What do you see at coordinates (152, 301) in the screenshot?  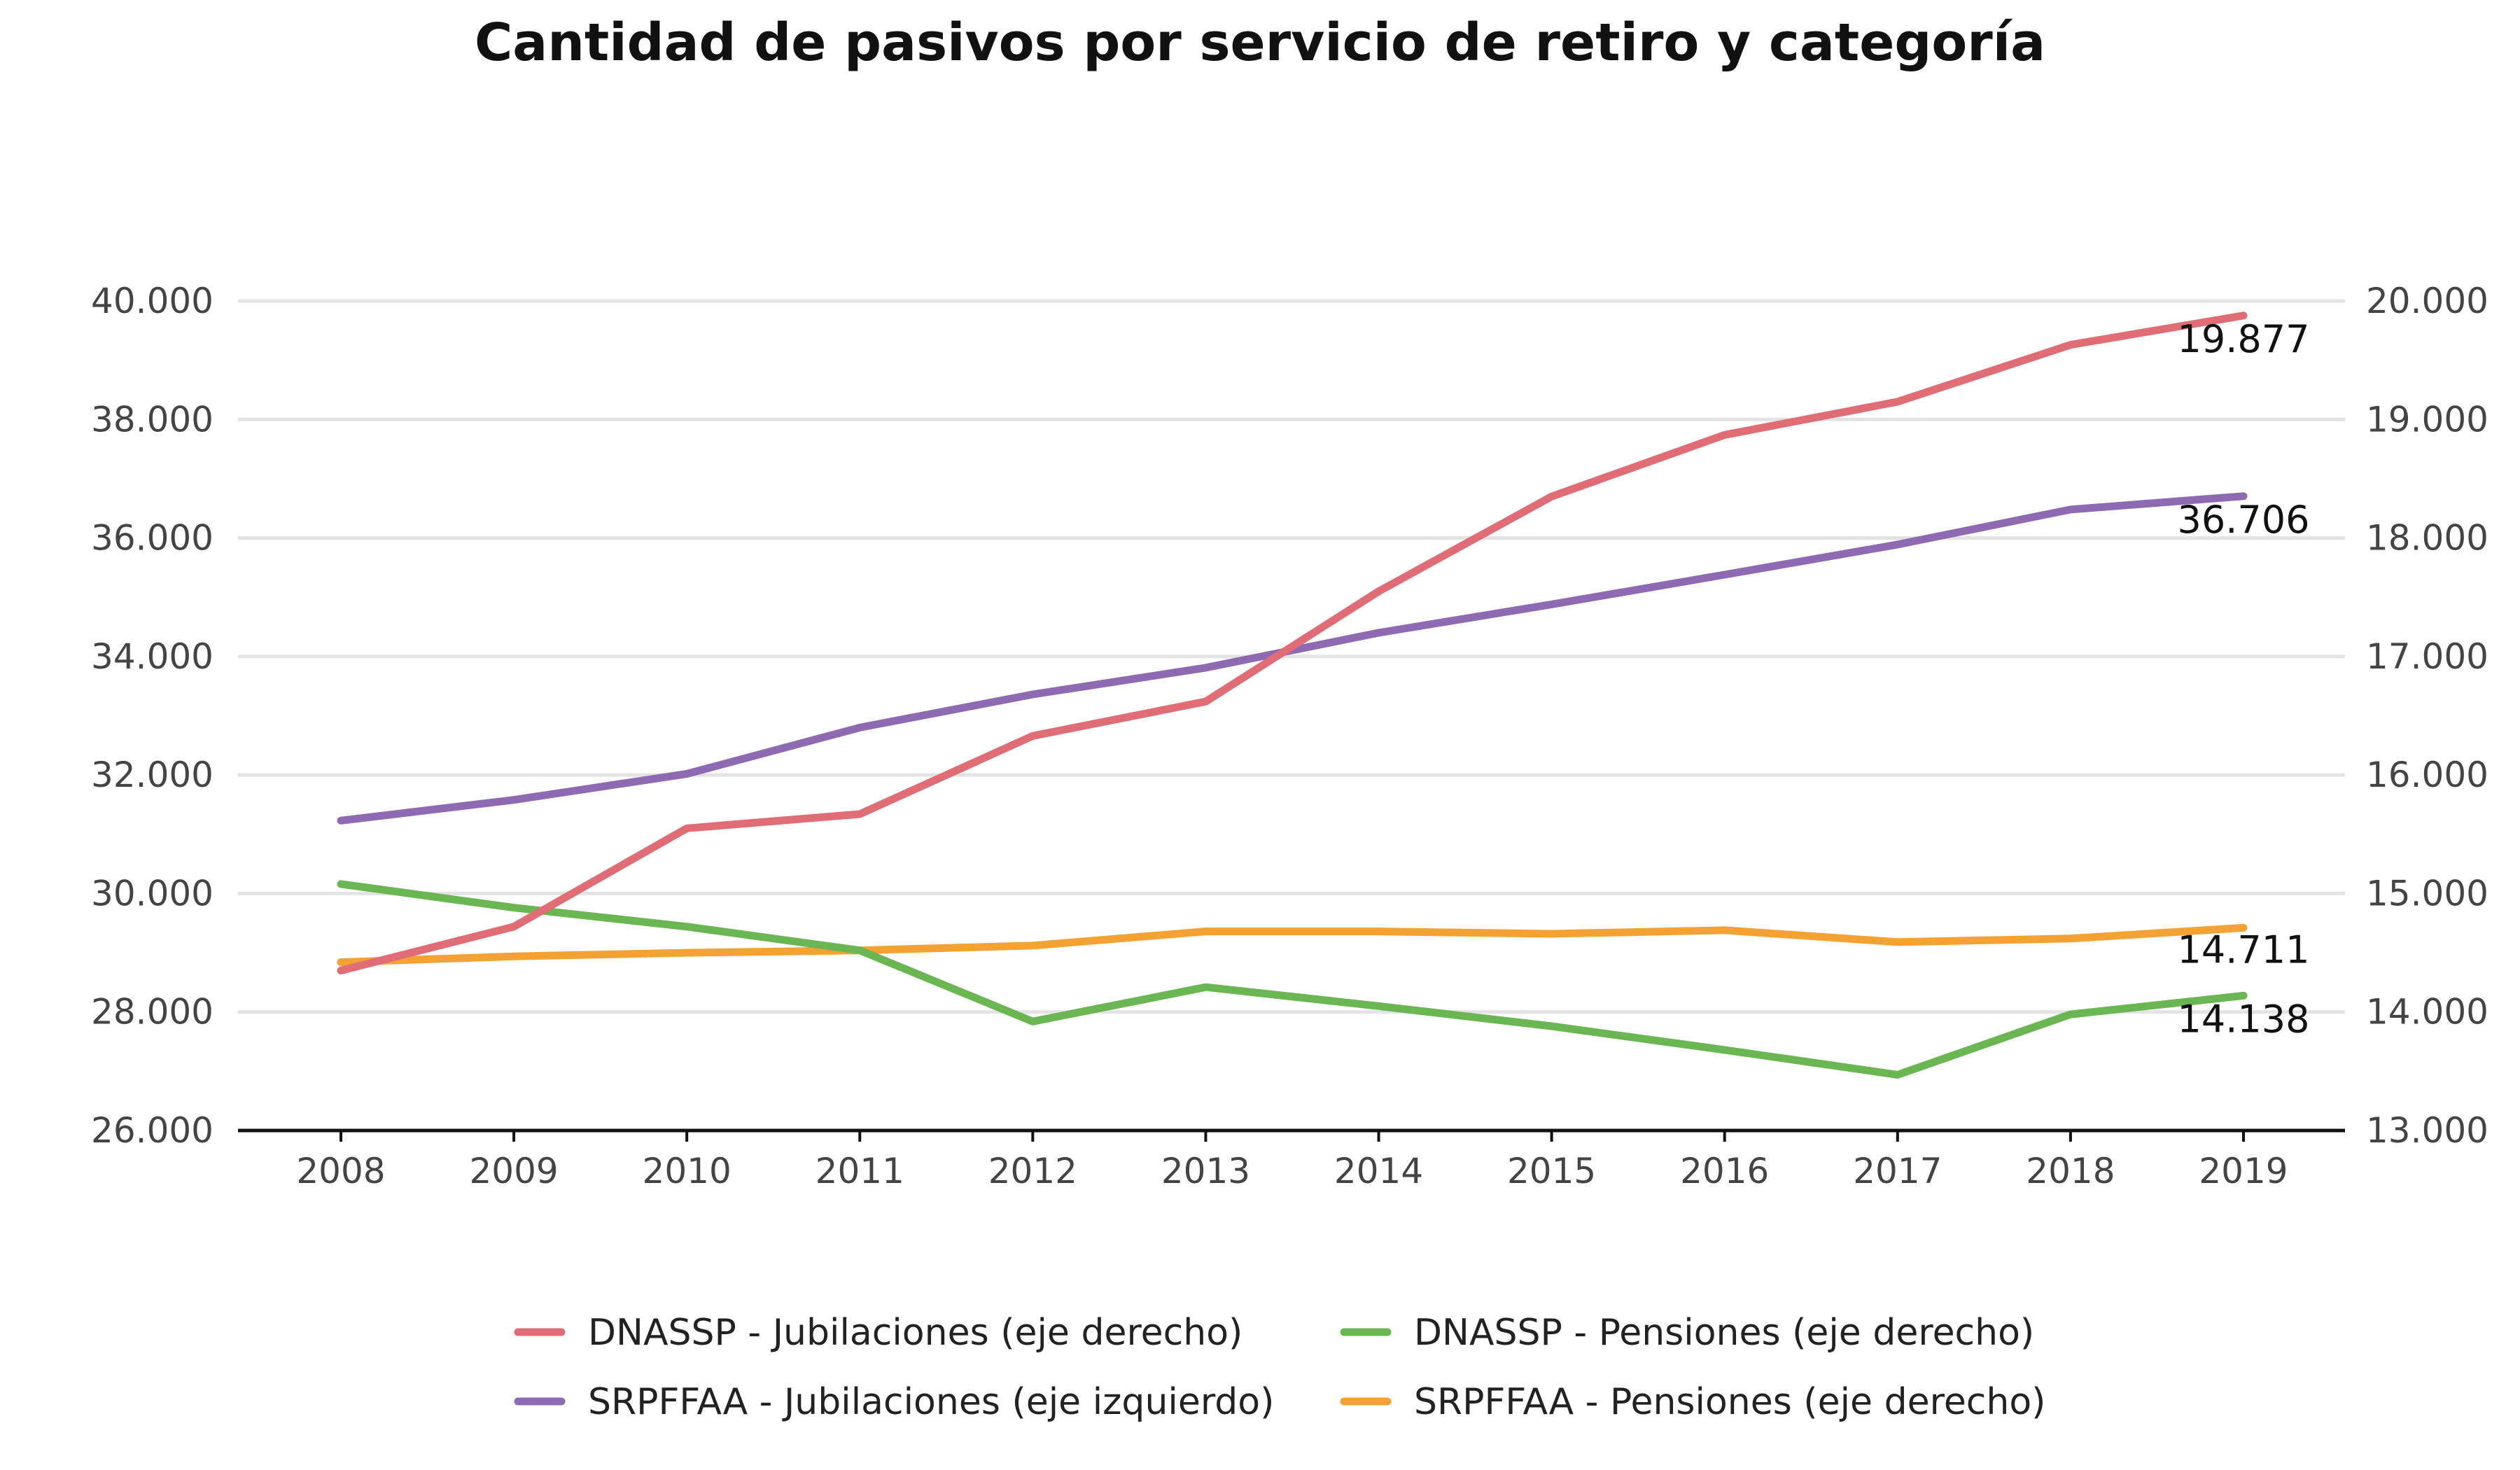 I see `y-left-tick-label: 40.000` at bounding box center [152, 301].